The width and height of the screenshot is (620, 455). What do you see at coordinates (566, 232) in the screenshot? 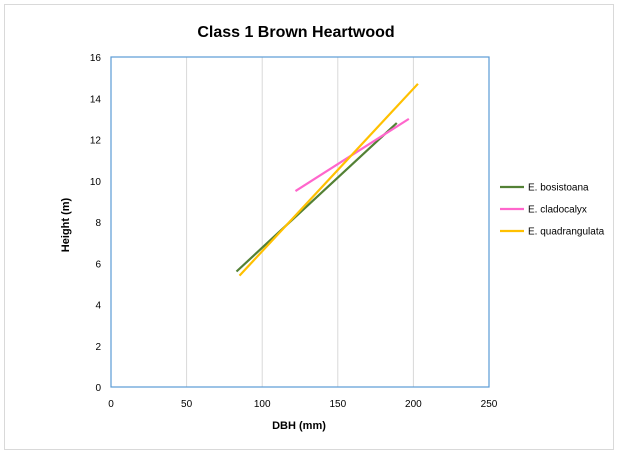
I see `legend-label-e-quadrangulata: E. quadrangulata` at bounding box center [566, 232].